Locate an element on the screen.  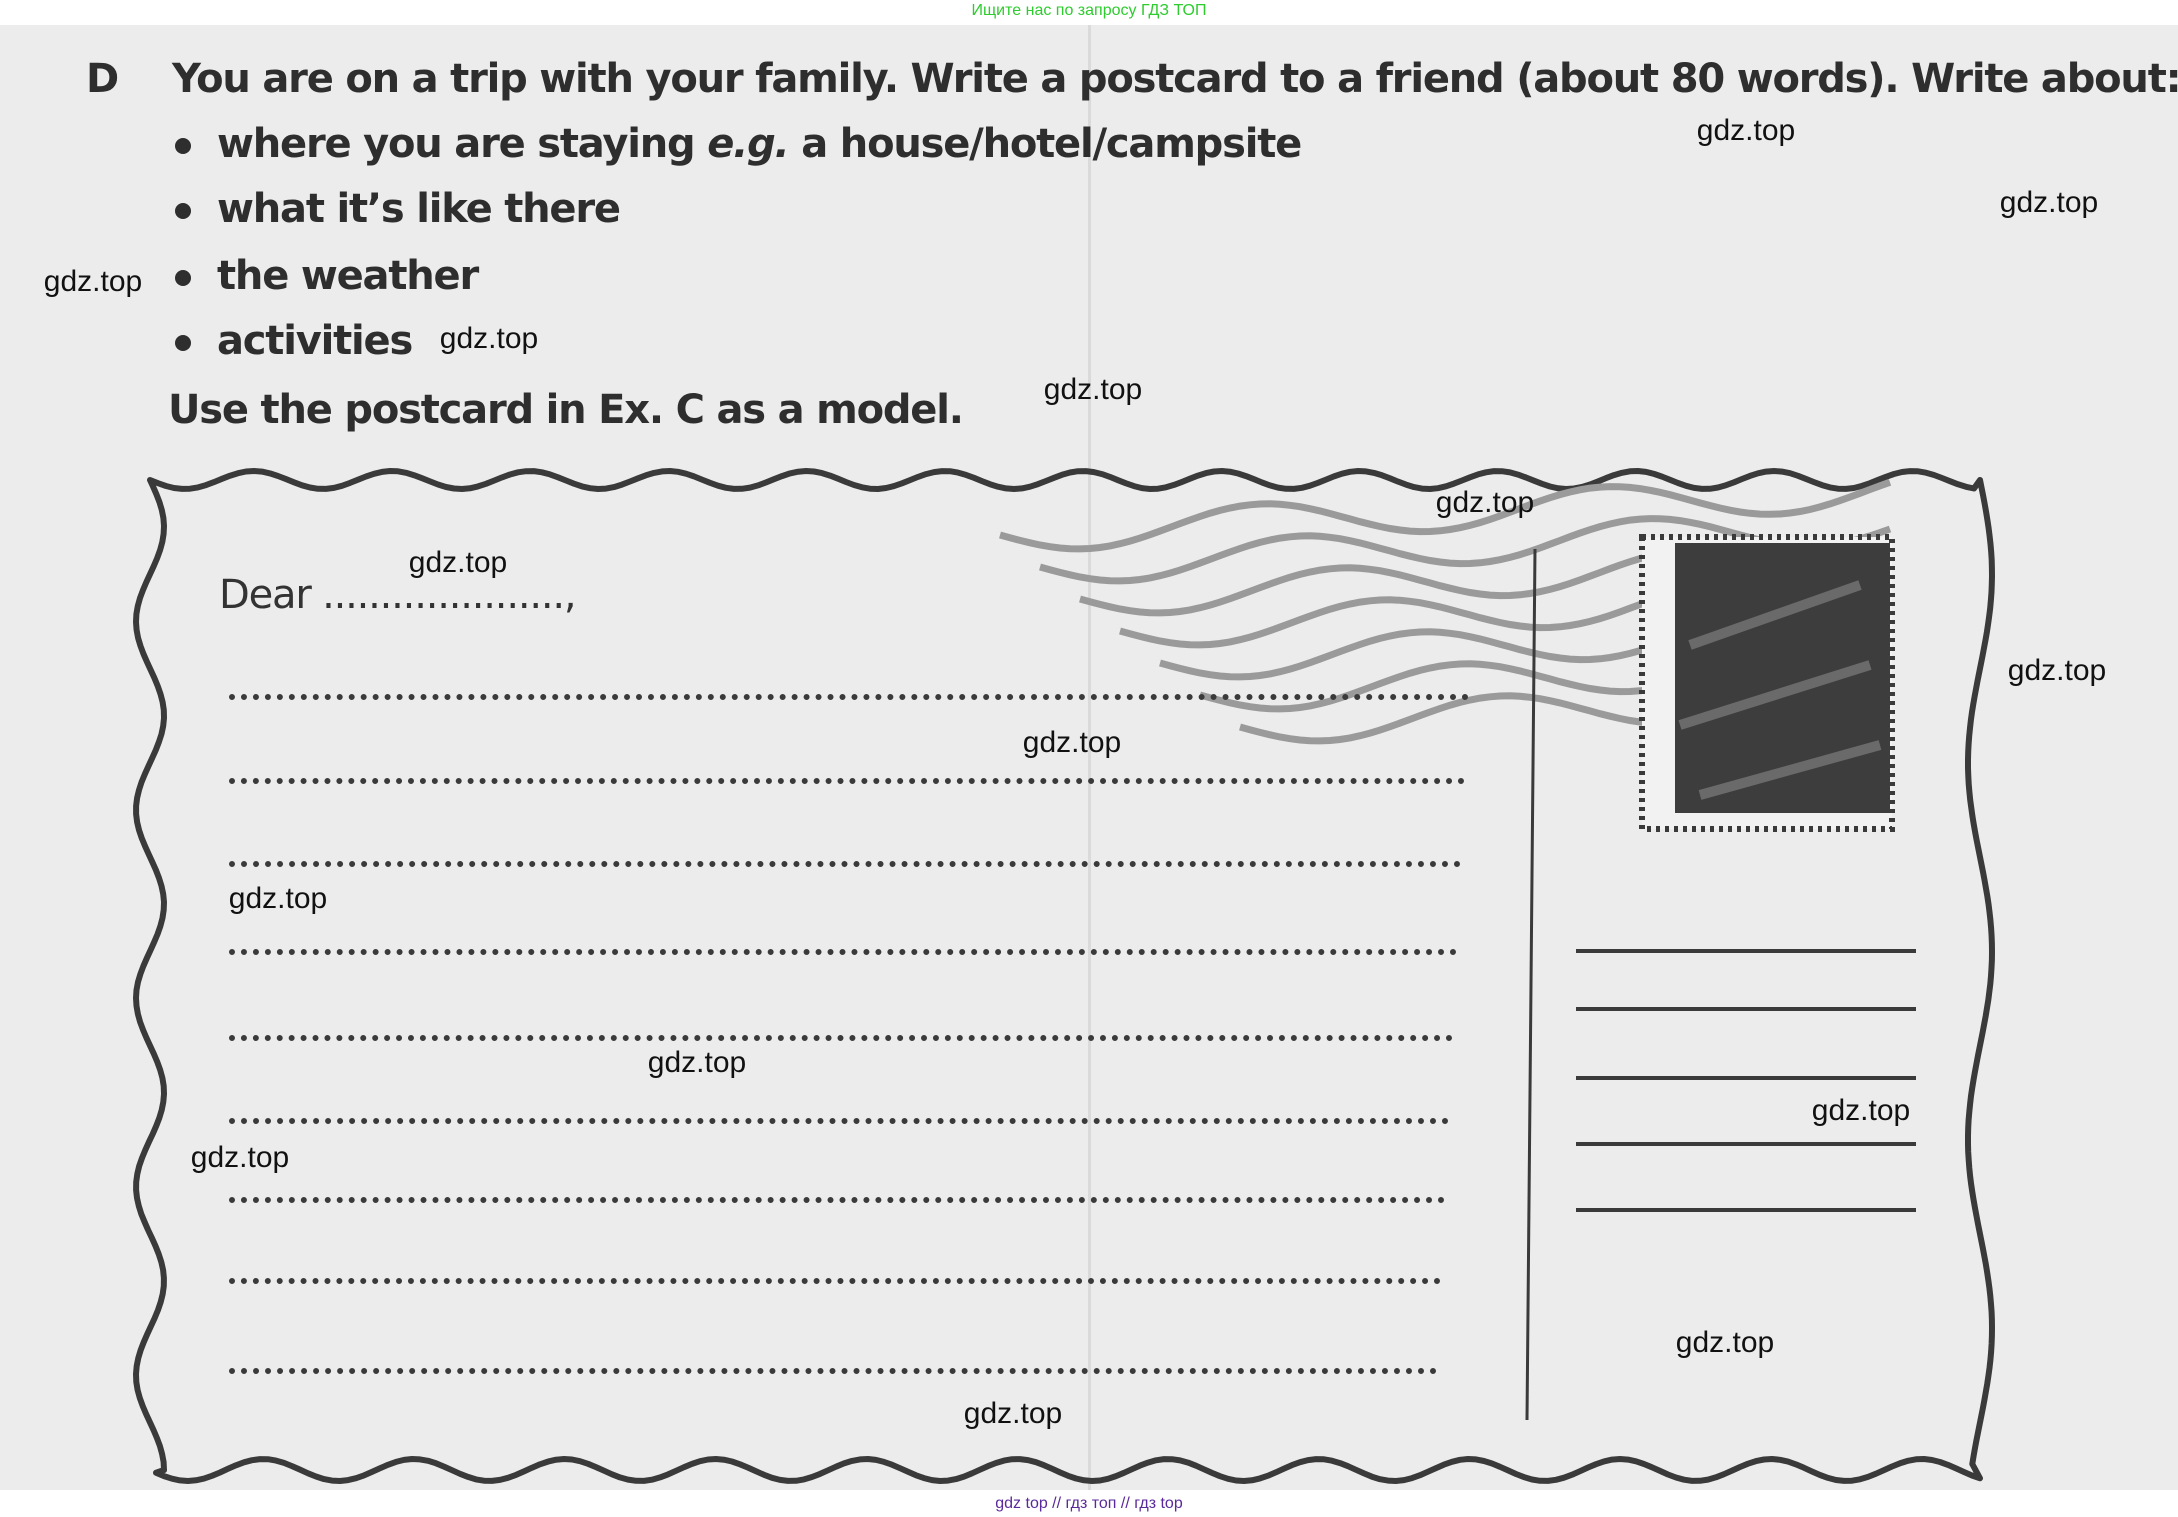
bullet-text: where you are staying is located at coordinates (462, 144).